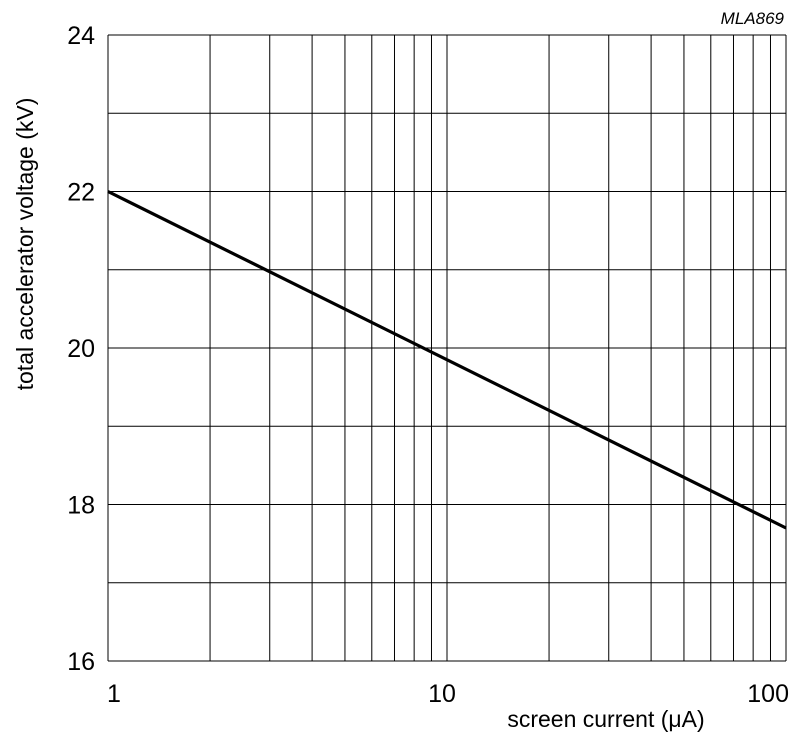 The image size is (810, 736). I want to click on y-tick-label: 16, so click(81, 662).